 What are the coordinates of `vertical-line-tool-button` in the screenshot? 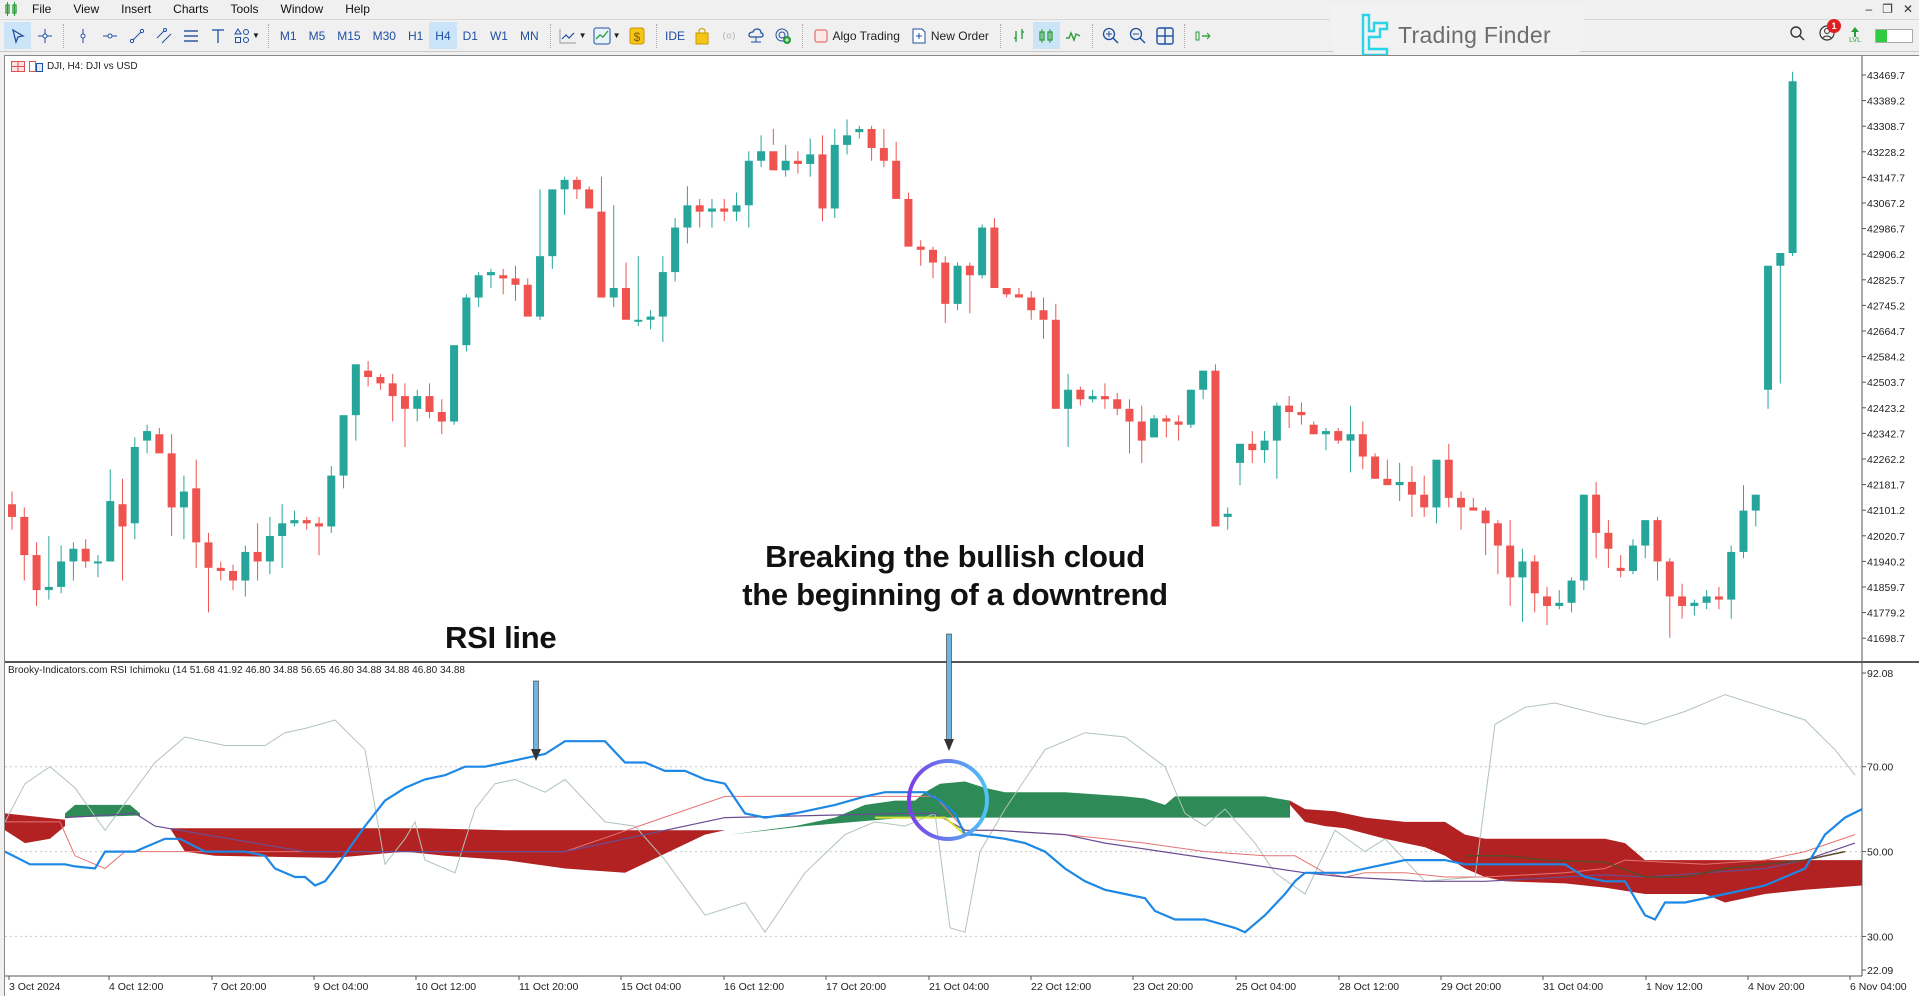 It's located at (82, 35).